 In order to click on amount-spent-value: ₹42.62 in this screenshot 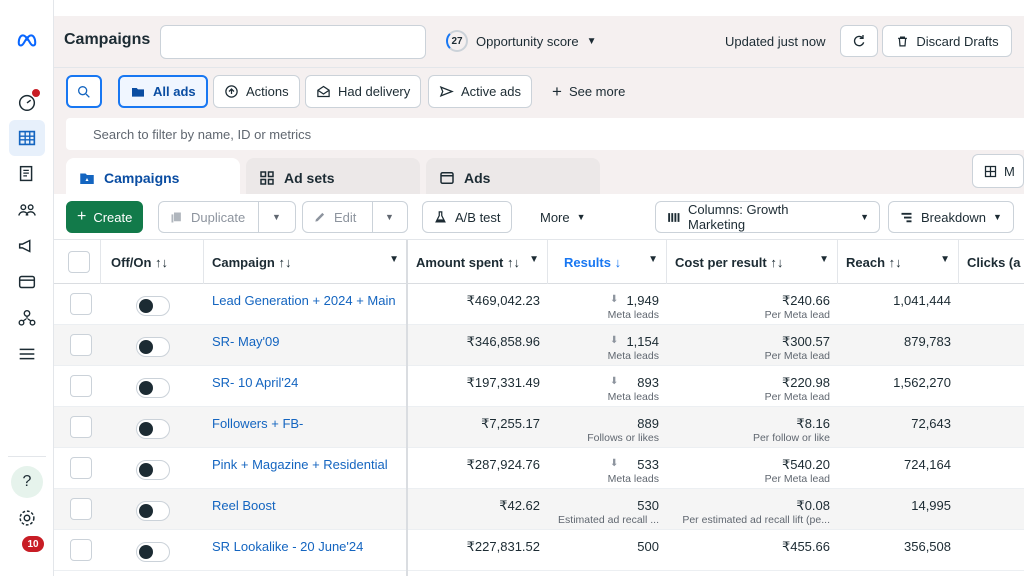, I will do `click(519, 505)`.